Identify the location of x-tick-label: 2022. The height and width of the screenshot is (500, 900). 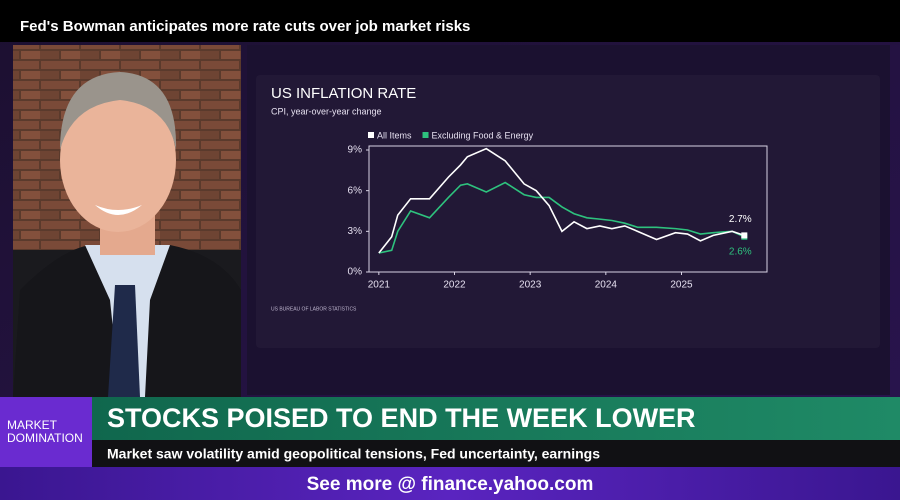
(454, 285).